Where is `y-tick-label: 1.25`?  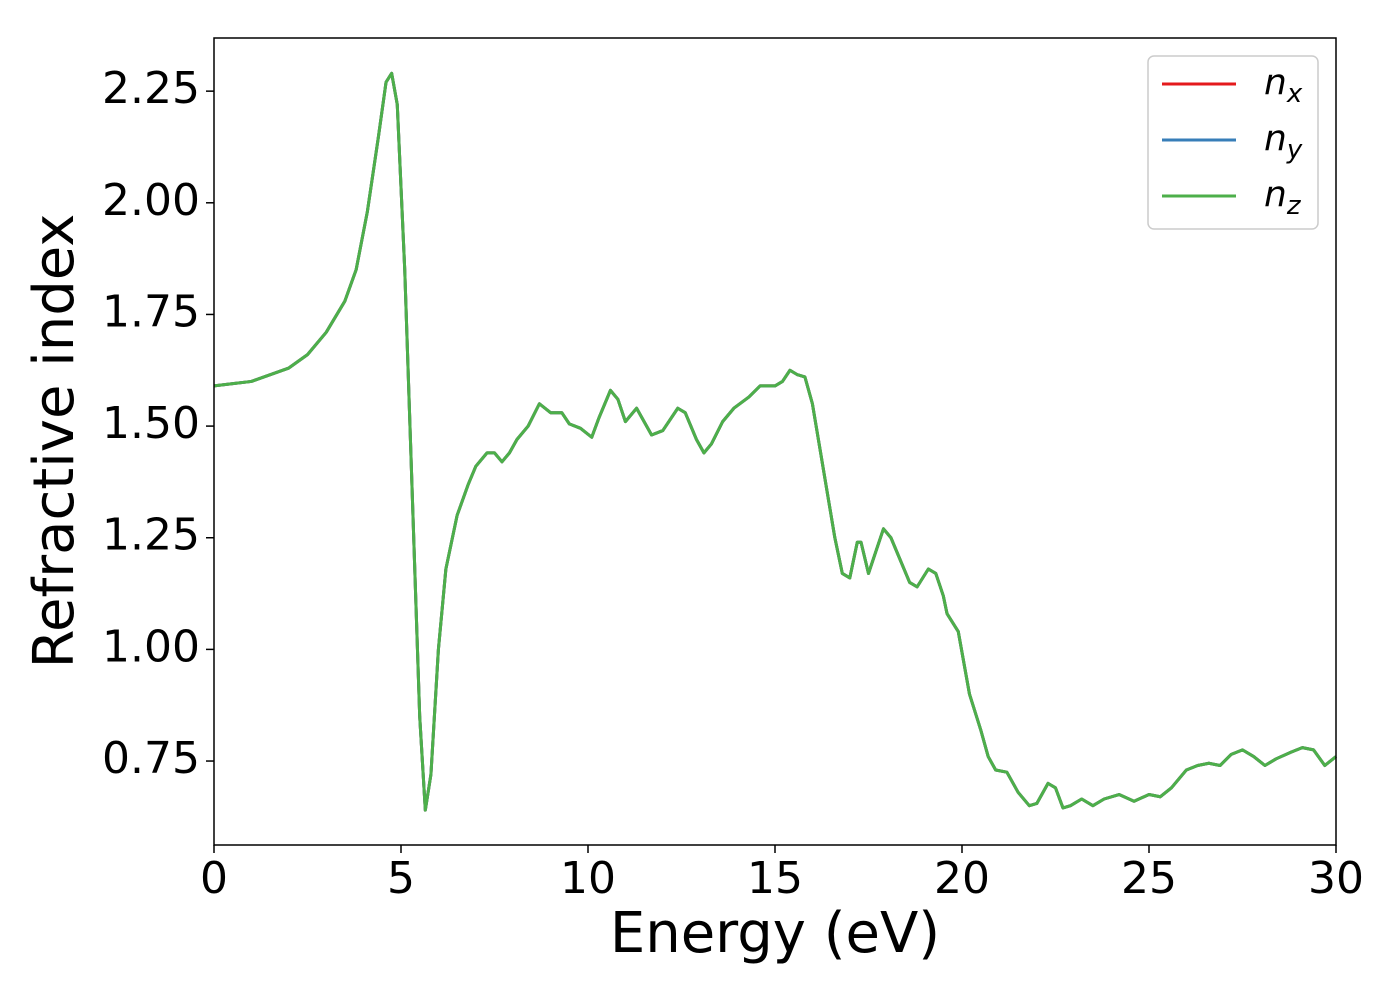 y-tick-label: 1.25 is located at coordinates (151, 535).